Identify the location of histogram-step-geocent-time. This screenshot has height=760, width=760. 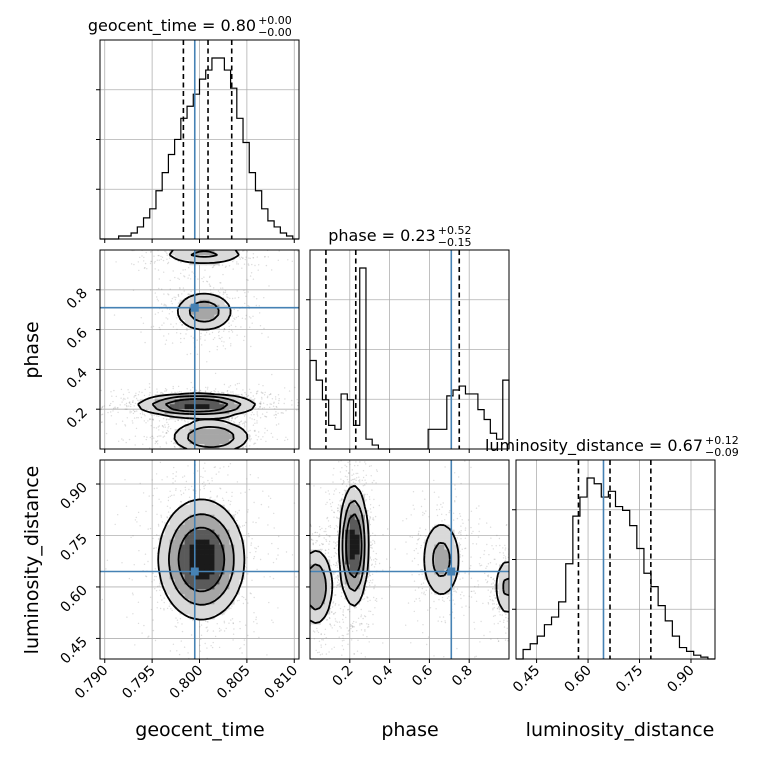
(199, 148).